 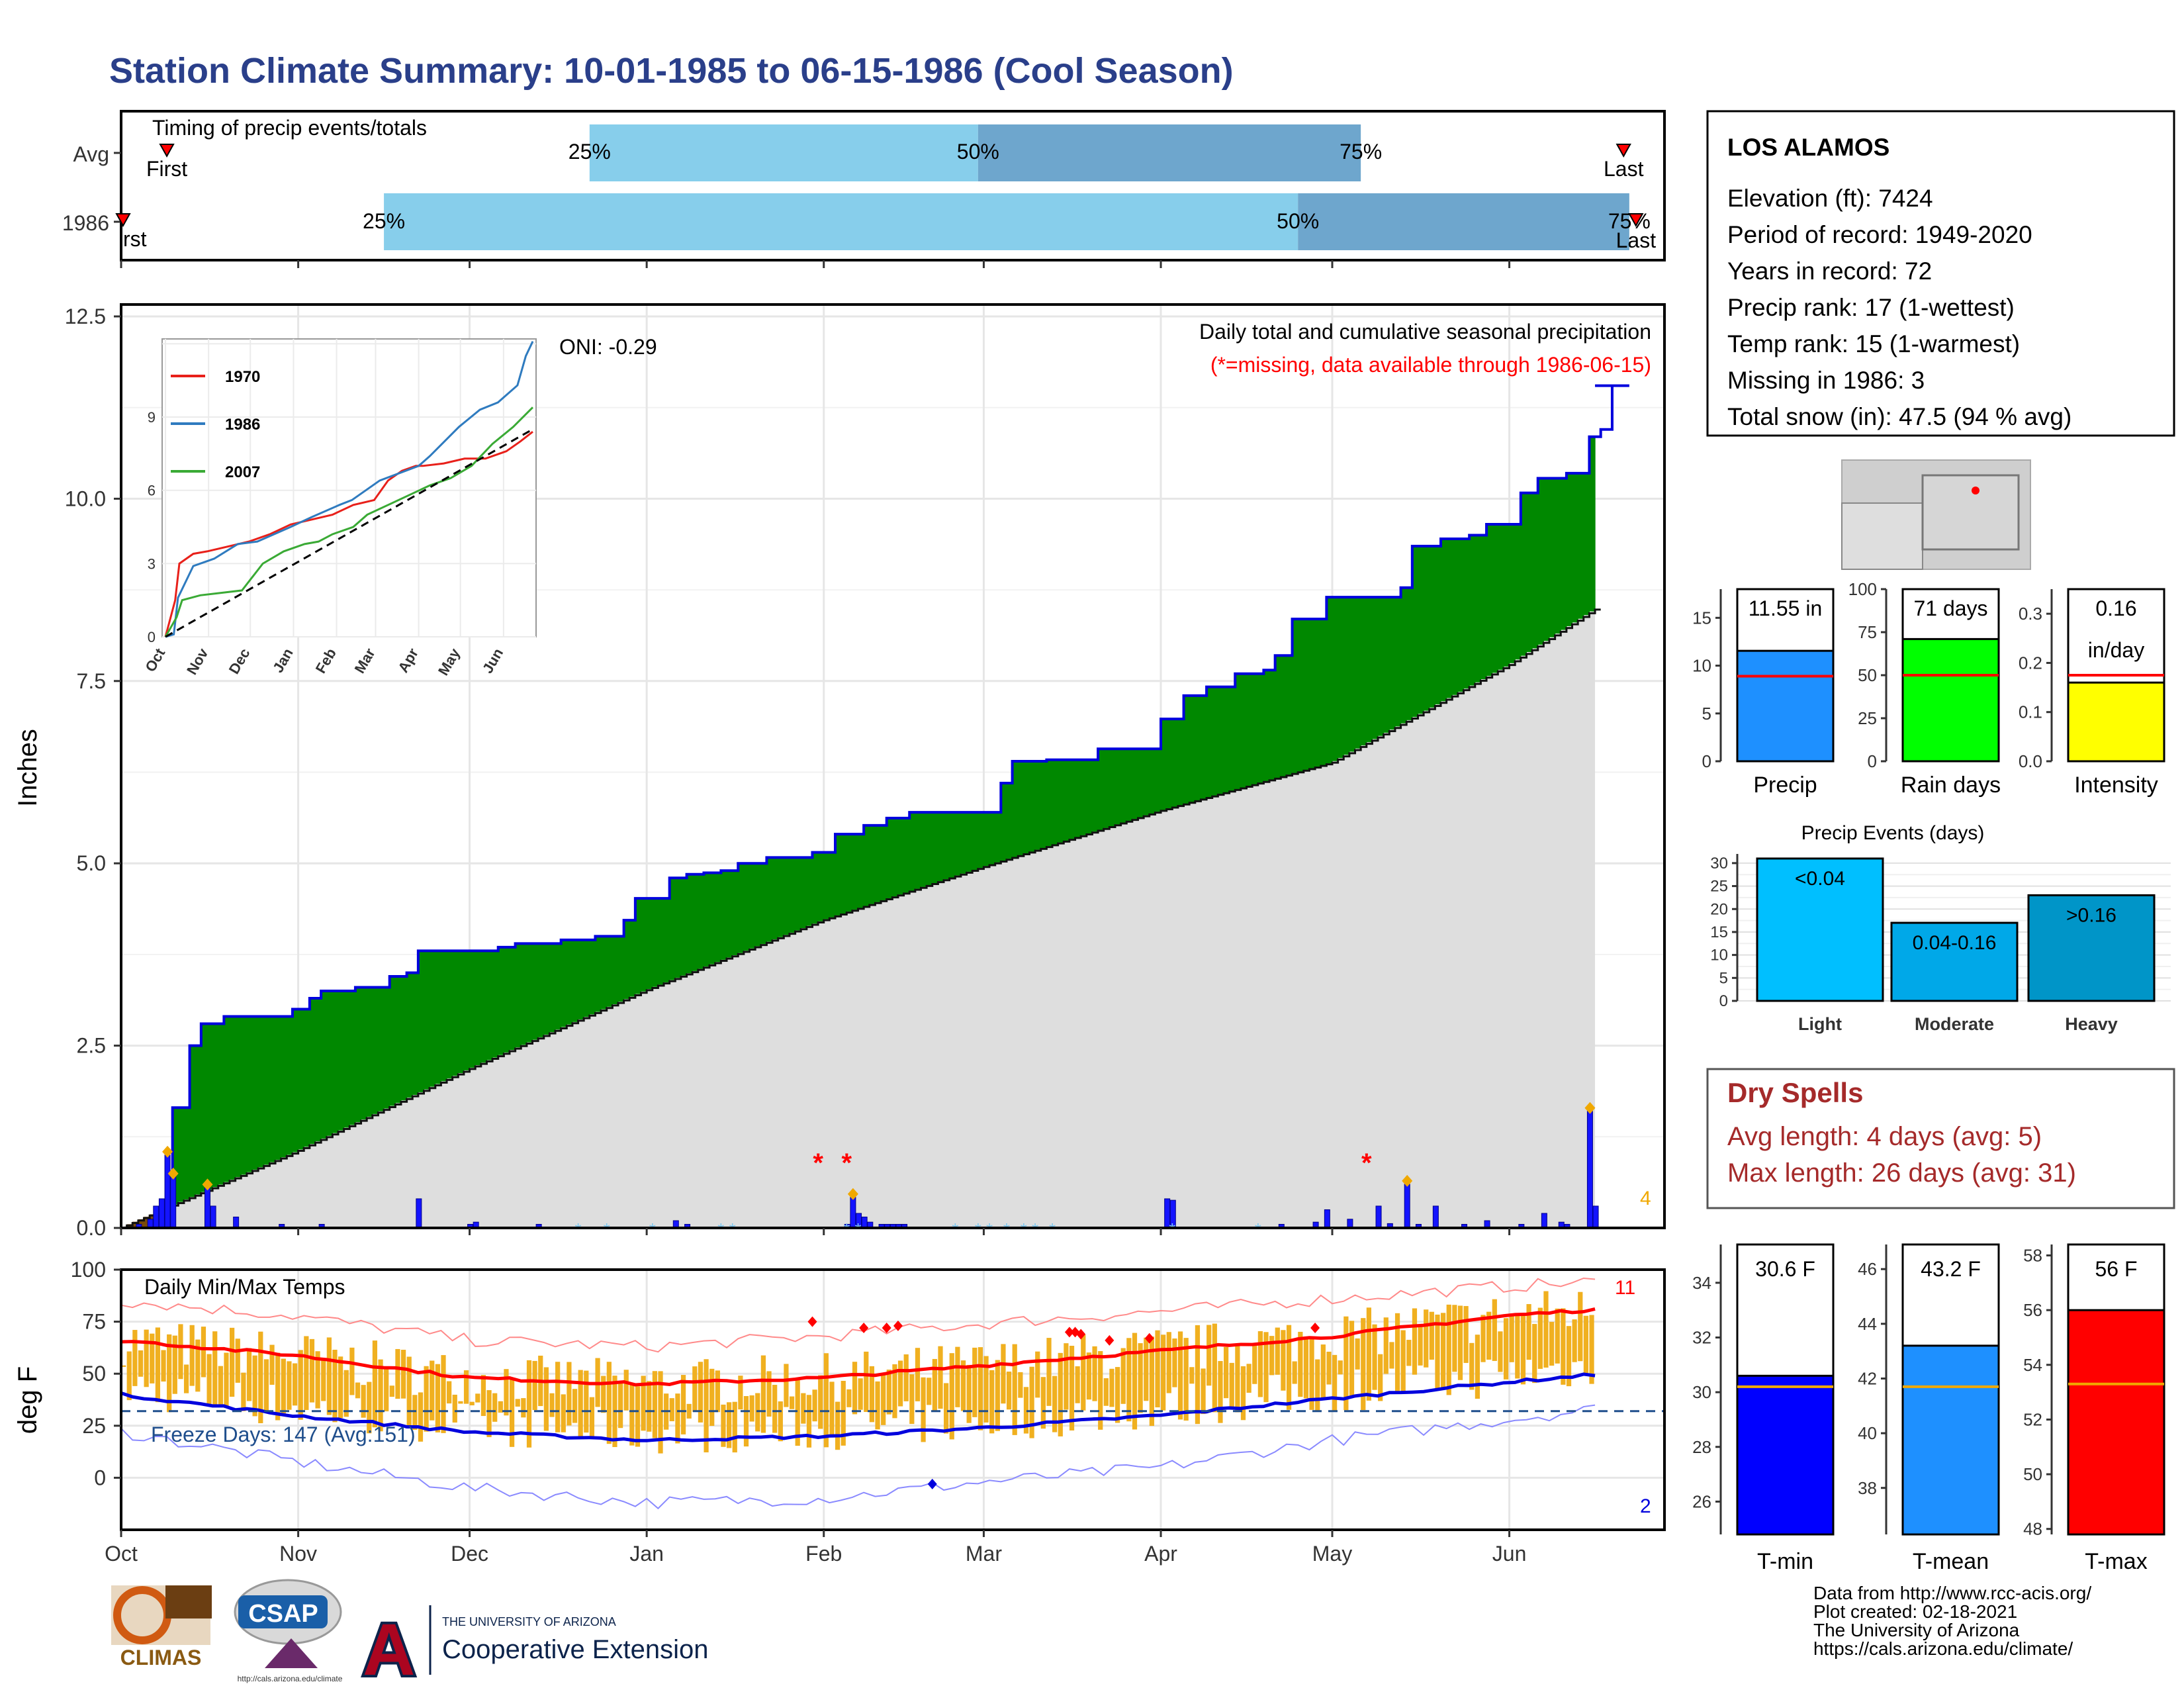 What do you see at coordinates (1820, 1024) in the screenshot?
I see `events-category-label: Light` at bounding box center [1820, 1024].